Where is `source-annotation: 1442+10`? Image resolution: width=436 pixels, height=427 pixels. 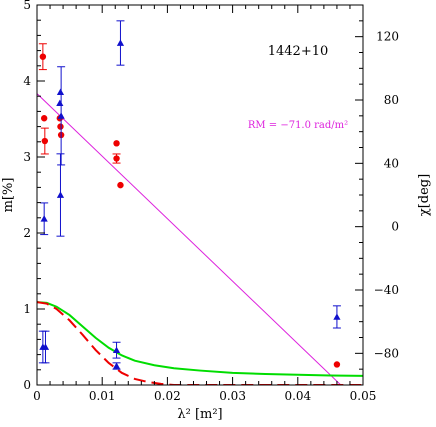 source-annotation: 1442+10 is located at coordinates (298, 51).